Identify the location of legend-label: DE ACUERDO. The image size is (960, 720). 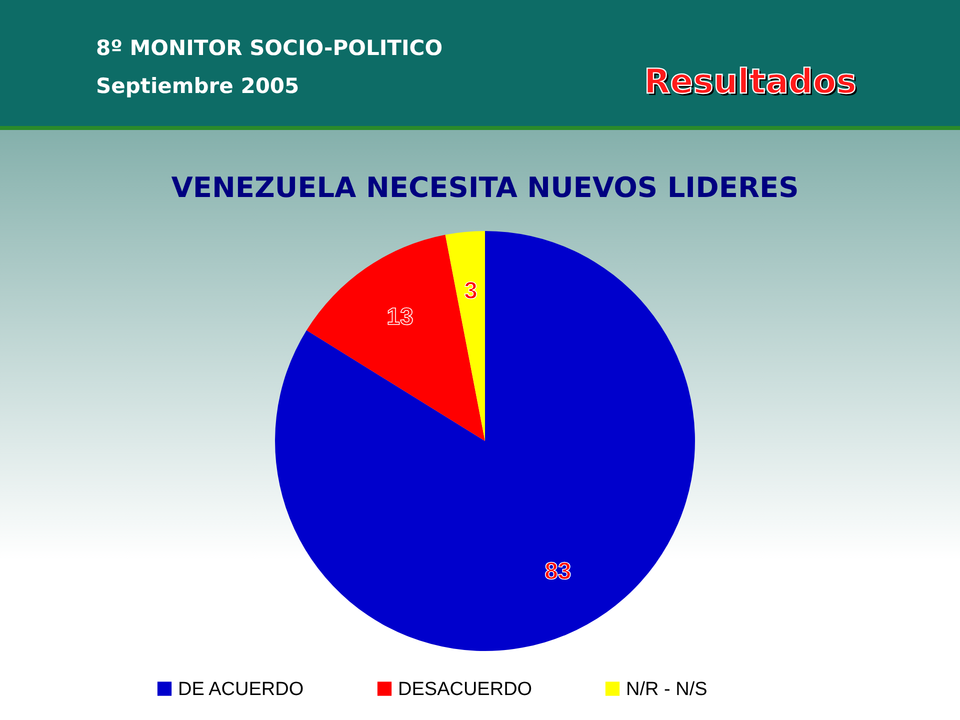
(241, 689).